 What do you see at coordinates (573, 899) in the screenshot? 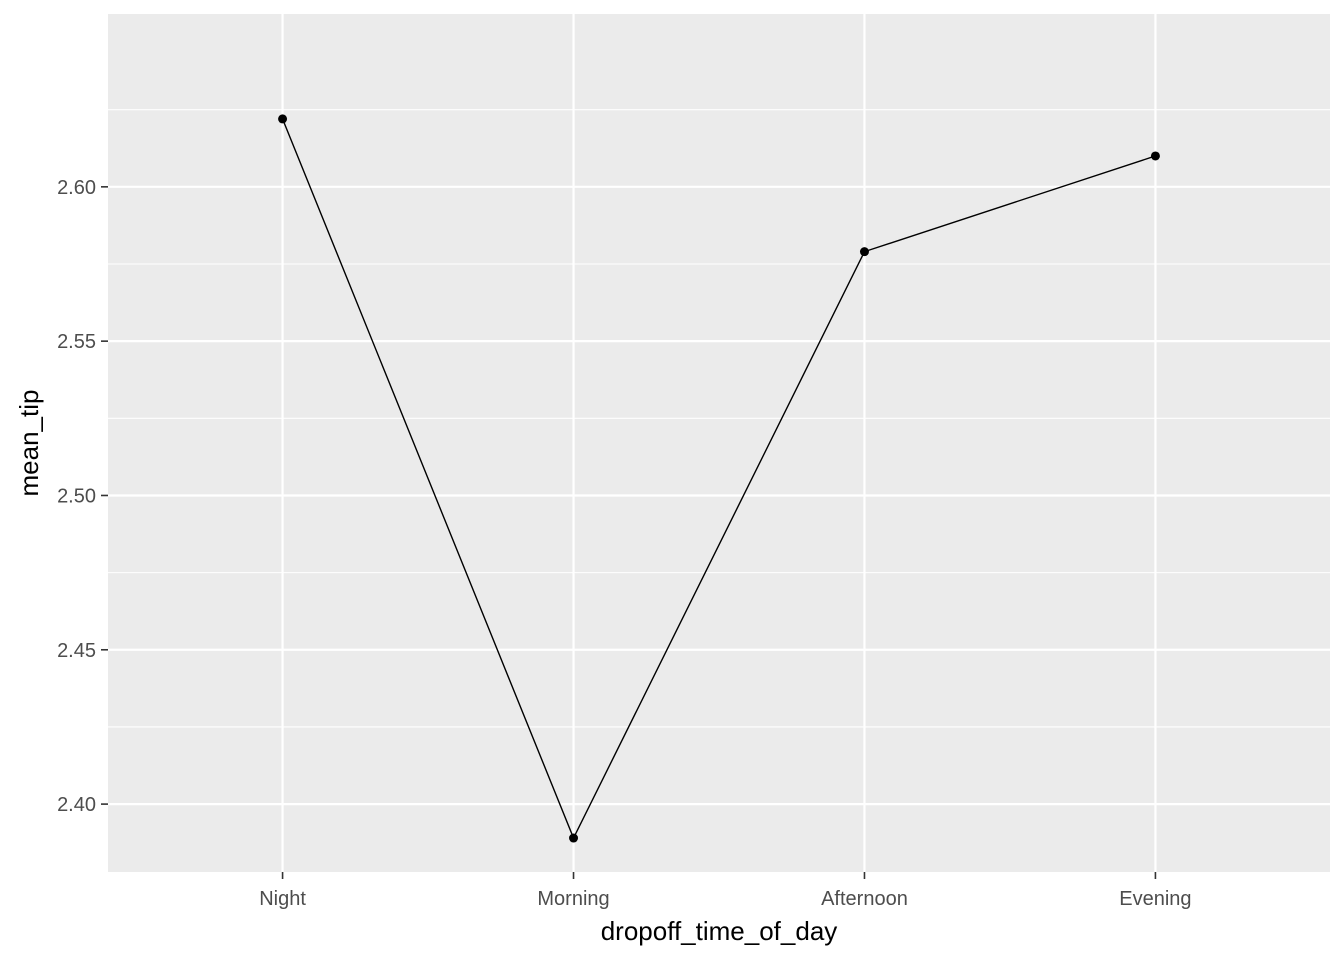
I see `x-tick-label: Morning` at bounding box center [573, 899].